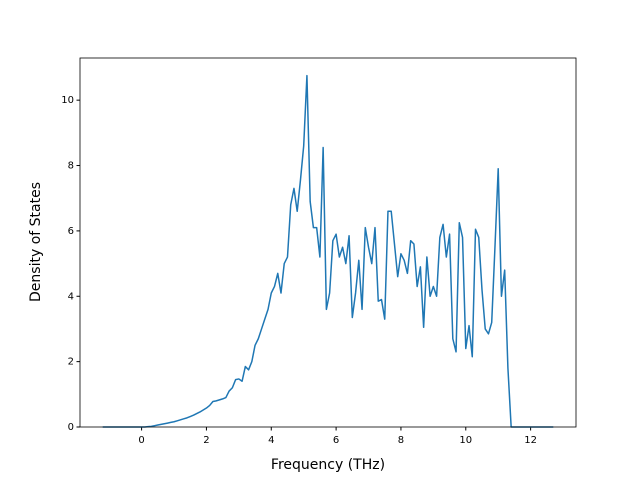 The width and height of the screenshot is (640, 484). I want to click on y-tick-label: 8, so click(71, 166).